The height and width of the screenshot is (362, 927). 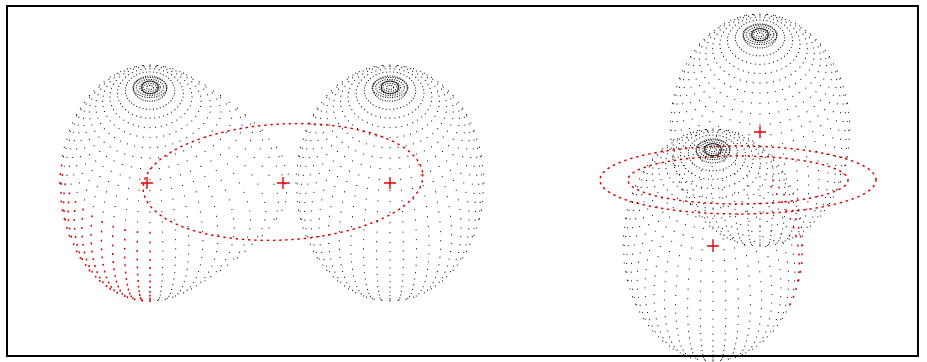 I want to click on back-star-center, so click(x=760, y=132).